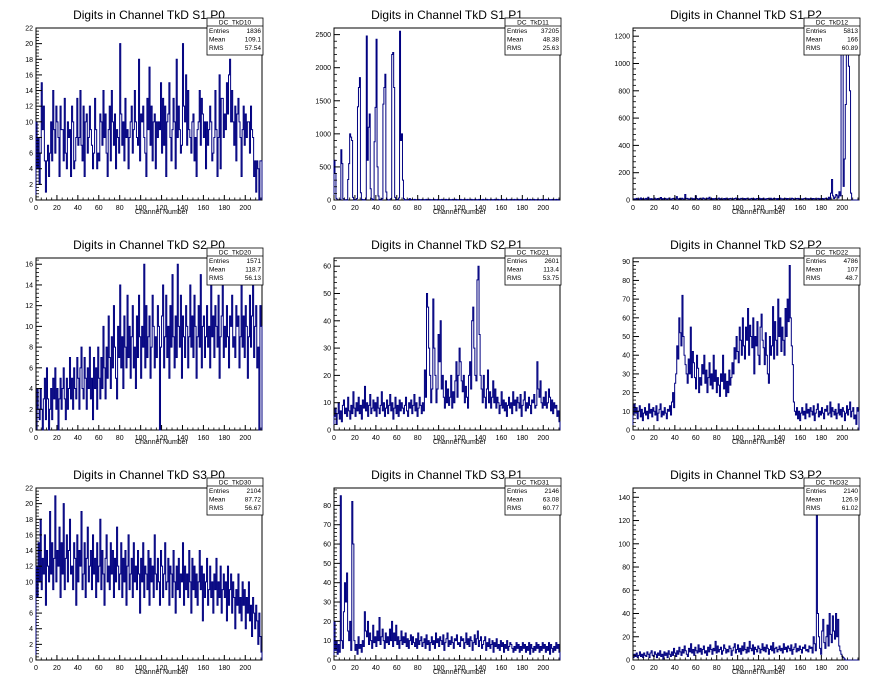 The image size is (896, 690). Describe the element at coordinates (29, 265) in the screenshot. I see `y-tick-label: 16` at that location.